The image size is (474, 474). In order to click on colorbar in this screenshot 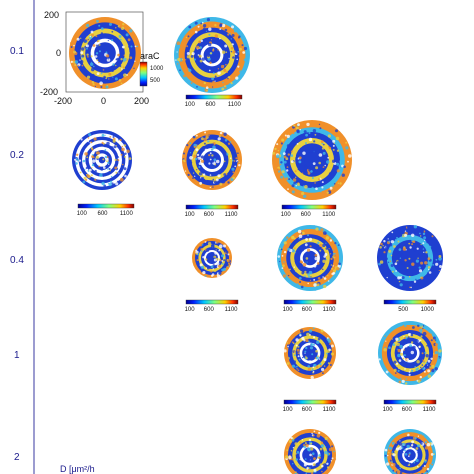, I will do `click(309, 207)`.